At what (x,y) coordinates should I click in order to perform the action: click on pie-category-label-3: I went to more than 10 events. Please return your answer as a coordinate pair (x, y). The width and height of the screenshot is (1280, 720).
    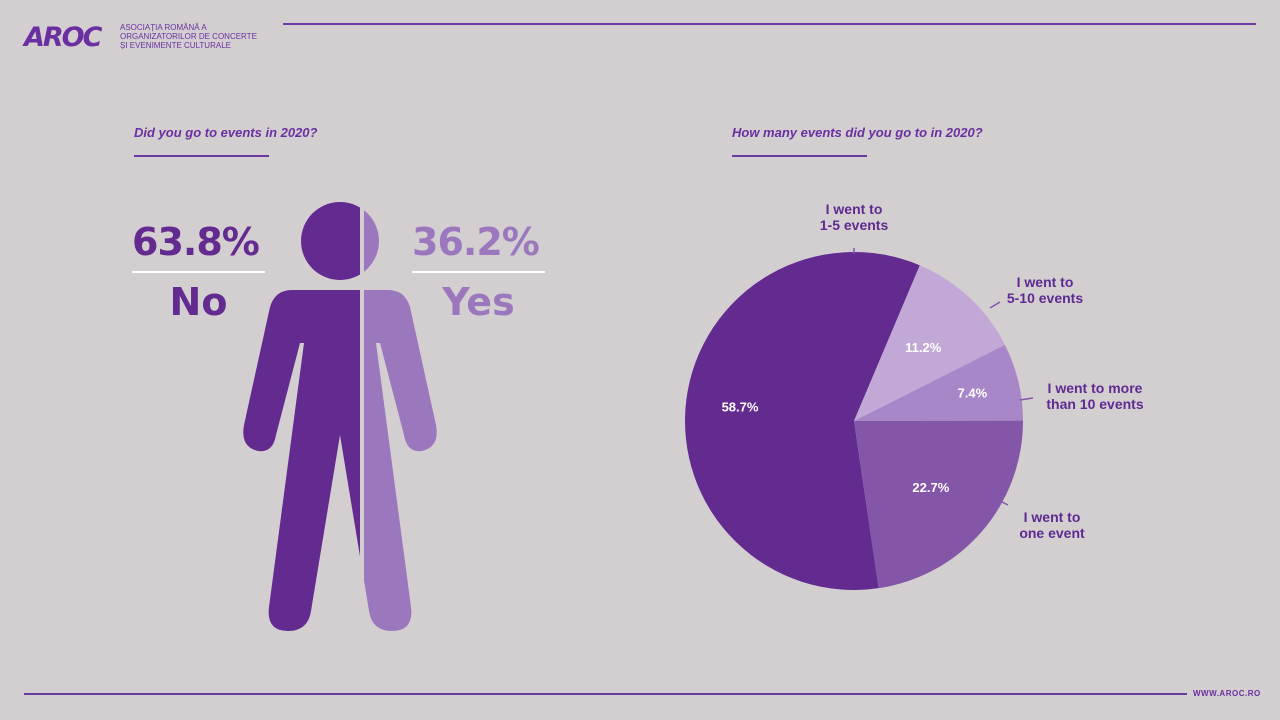
    Looking at the image, I should click on (1094, 396).